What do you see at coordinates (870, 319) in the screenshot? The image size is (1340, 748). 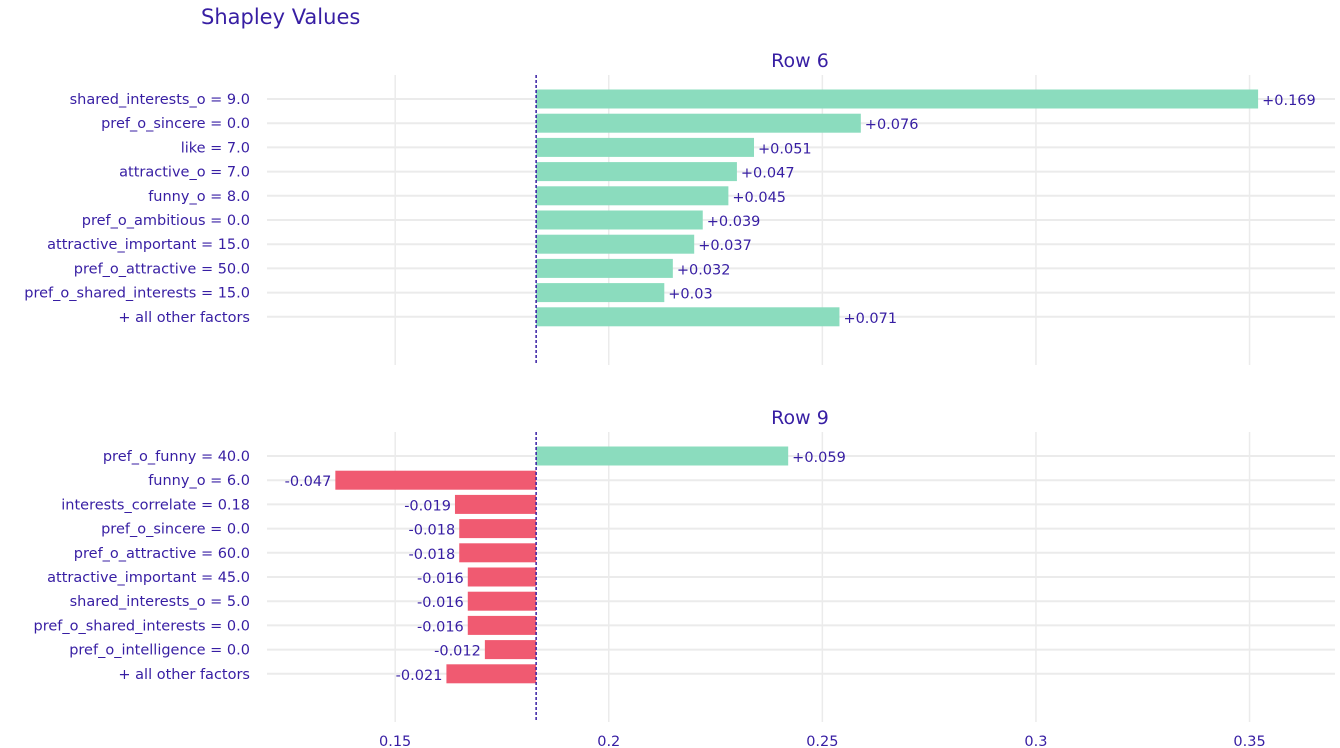 I see `data-label: +0.071` at bounding box center [870, 319].